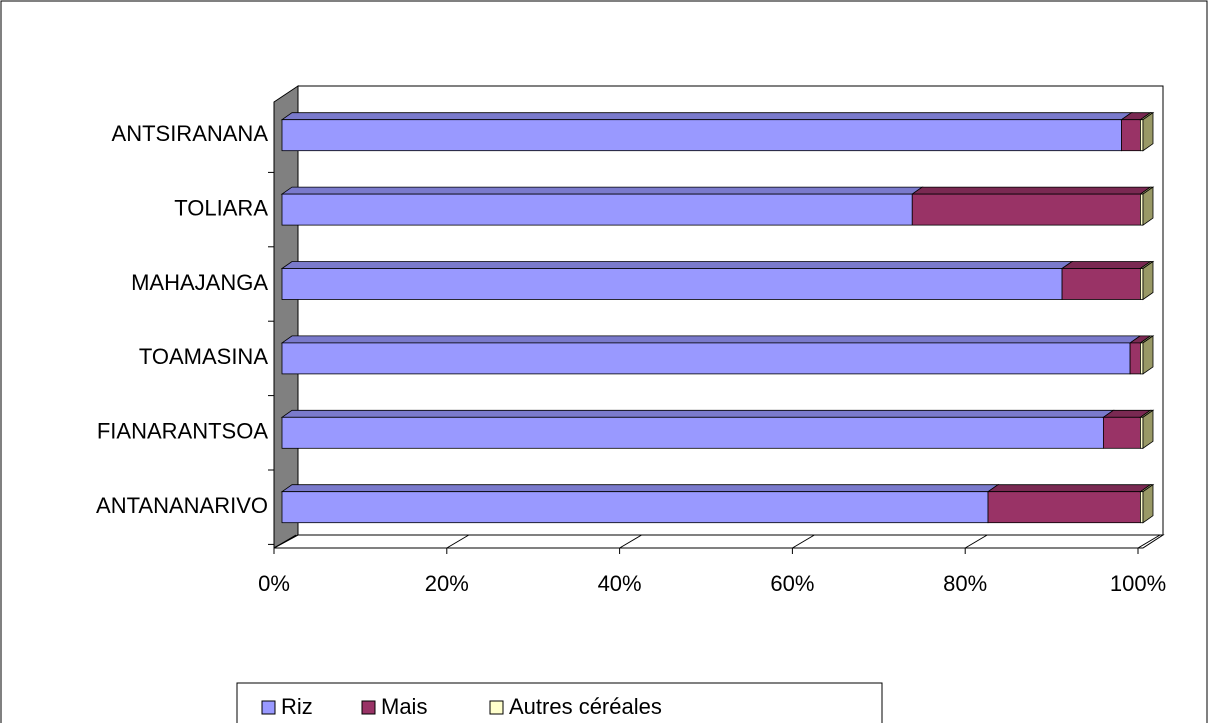 The height and width of the screenshot is (723, 1209). Describe the element at coordinates (965, 583) in the screenshot. I see `x-tick-label: 80%` at that location.